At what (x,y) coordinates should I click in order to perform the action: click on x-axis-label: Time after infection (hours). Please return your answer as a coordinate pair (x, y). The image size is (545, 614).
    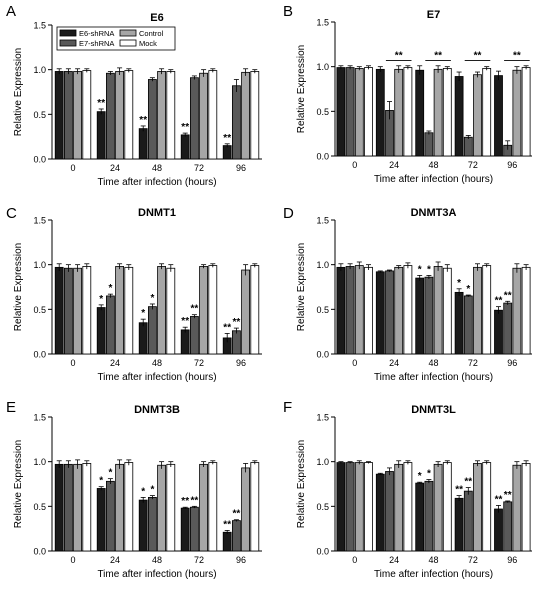
    Looking at the image, I should click on (156, 377).